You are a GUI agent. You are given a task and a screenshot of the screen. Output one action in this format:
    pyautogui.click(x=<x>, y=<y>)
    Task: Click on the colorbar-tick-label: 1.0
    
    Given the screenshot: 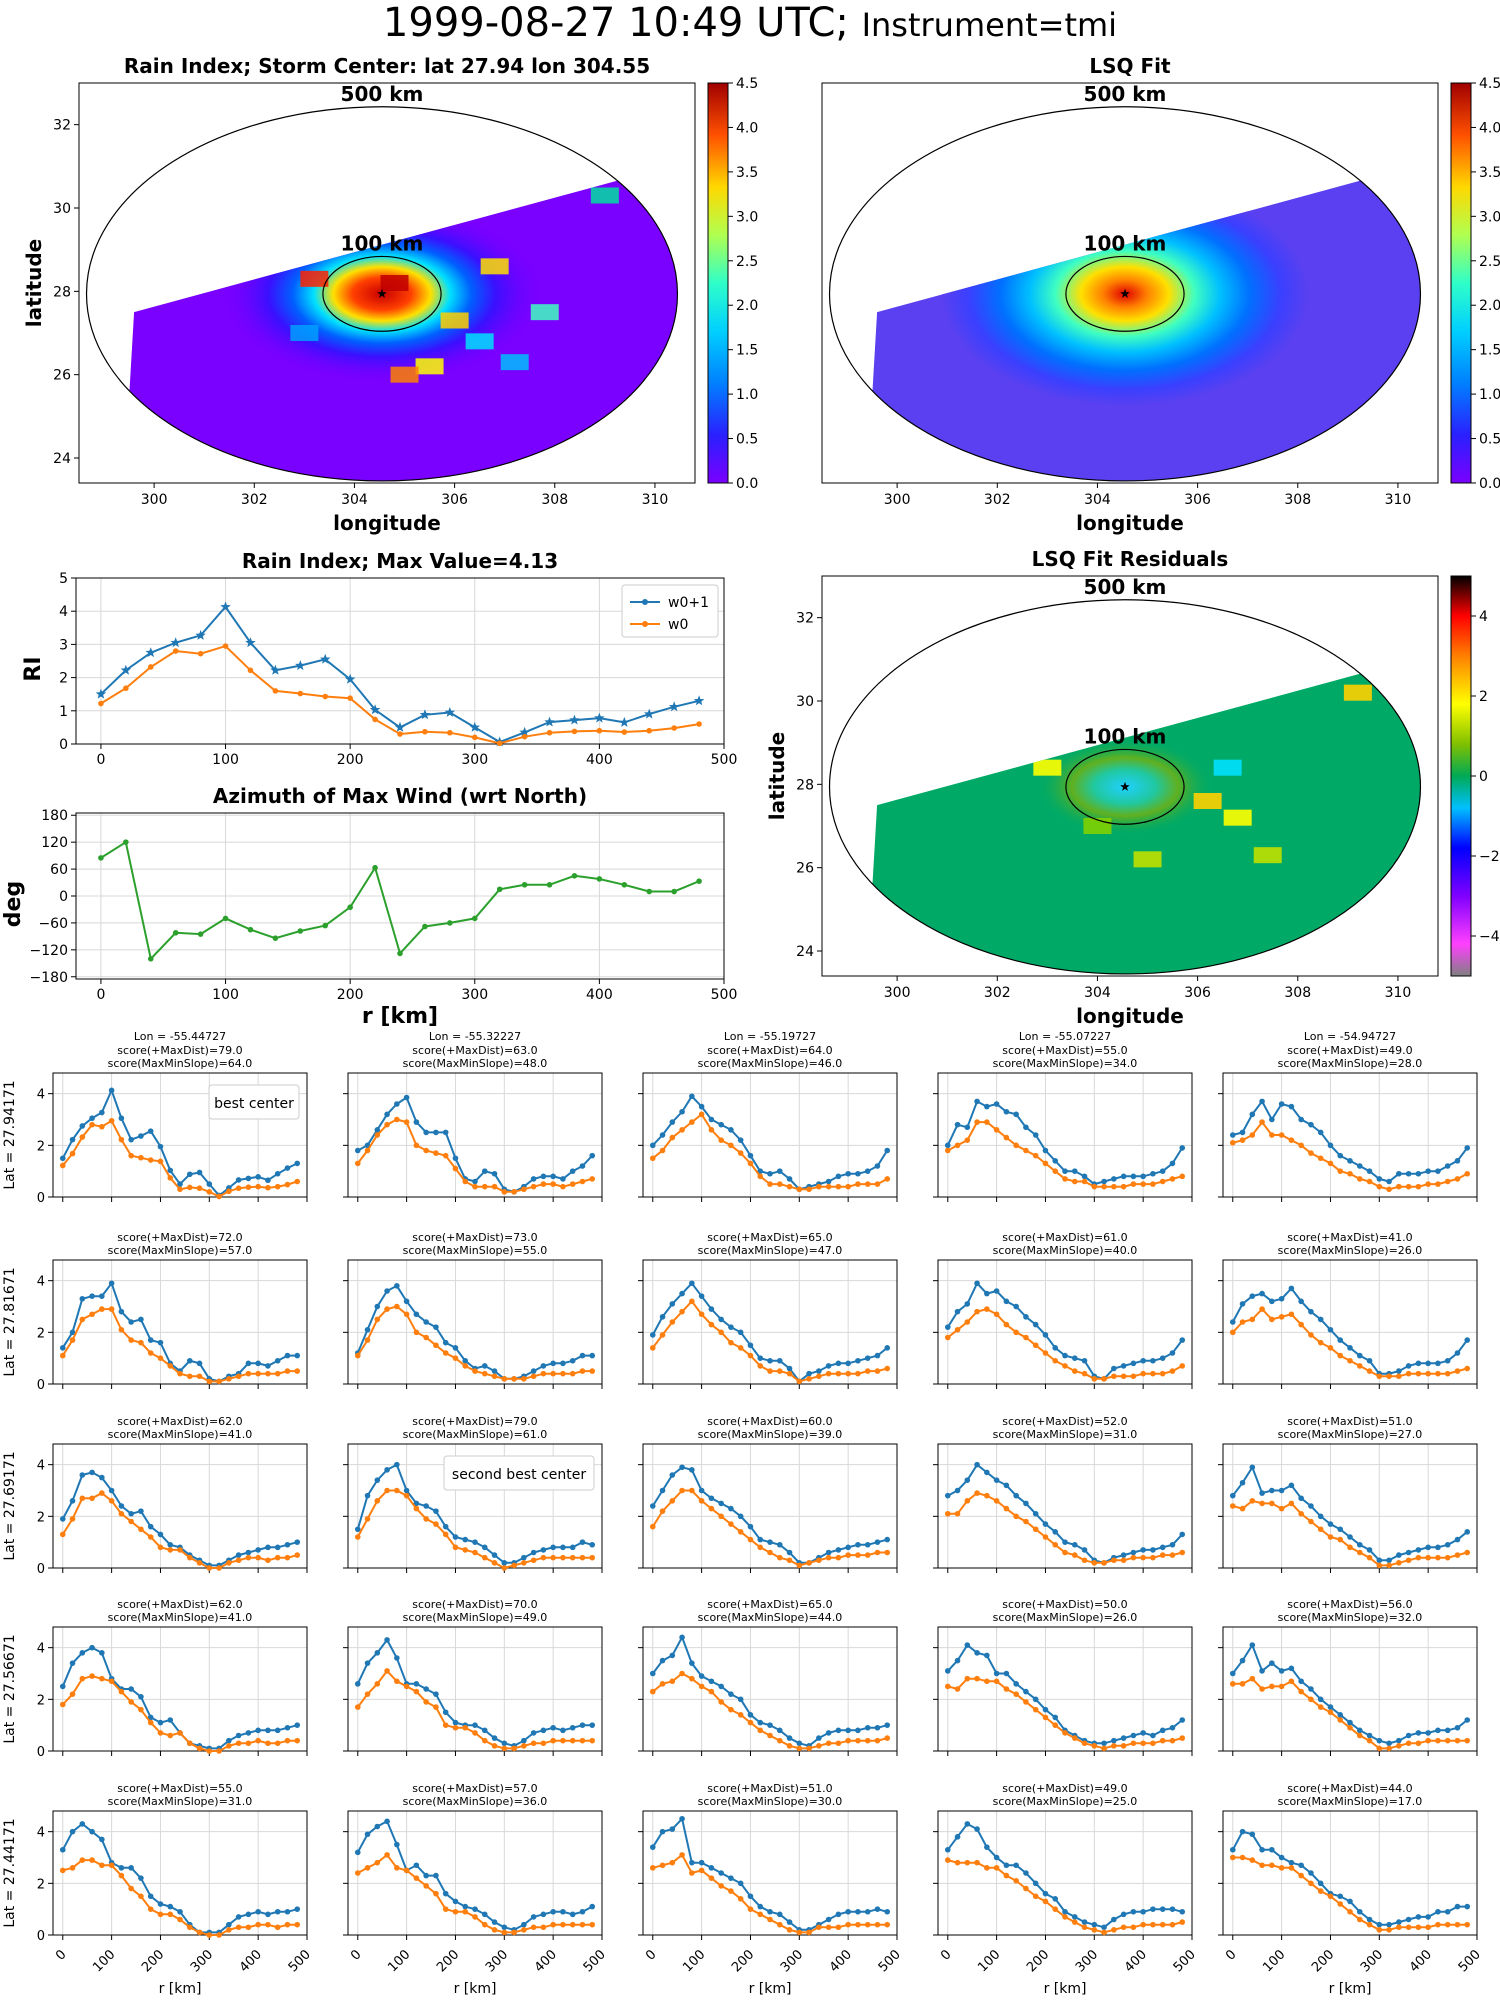 What is the action you would take?
    pyautogui.click(x=1489, y=395)
    